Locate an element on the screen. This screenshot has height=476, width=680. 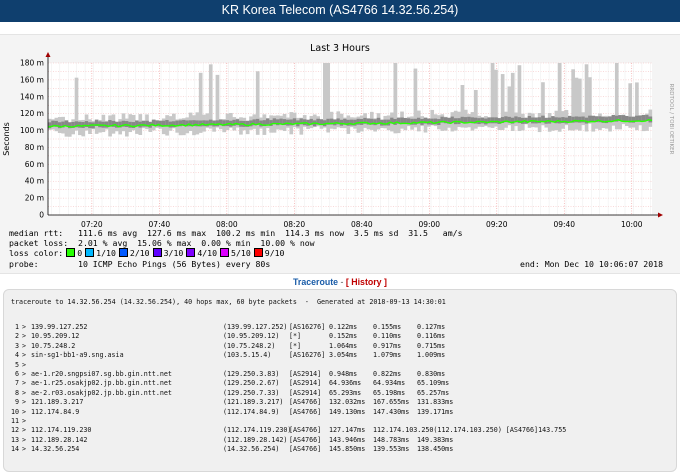
hop-ip: (129.250.7.33) is located at coordinates (251, 392).